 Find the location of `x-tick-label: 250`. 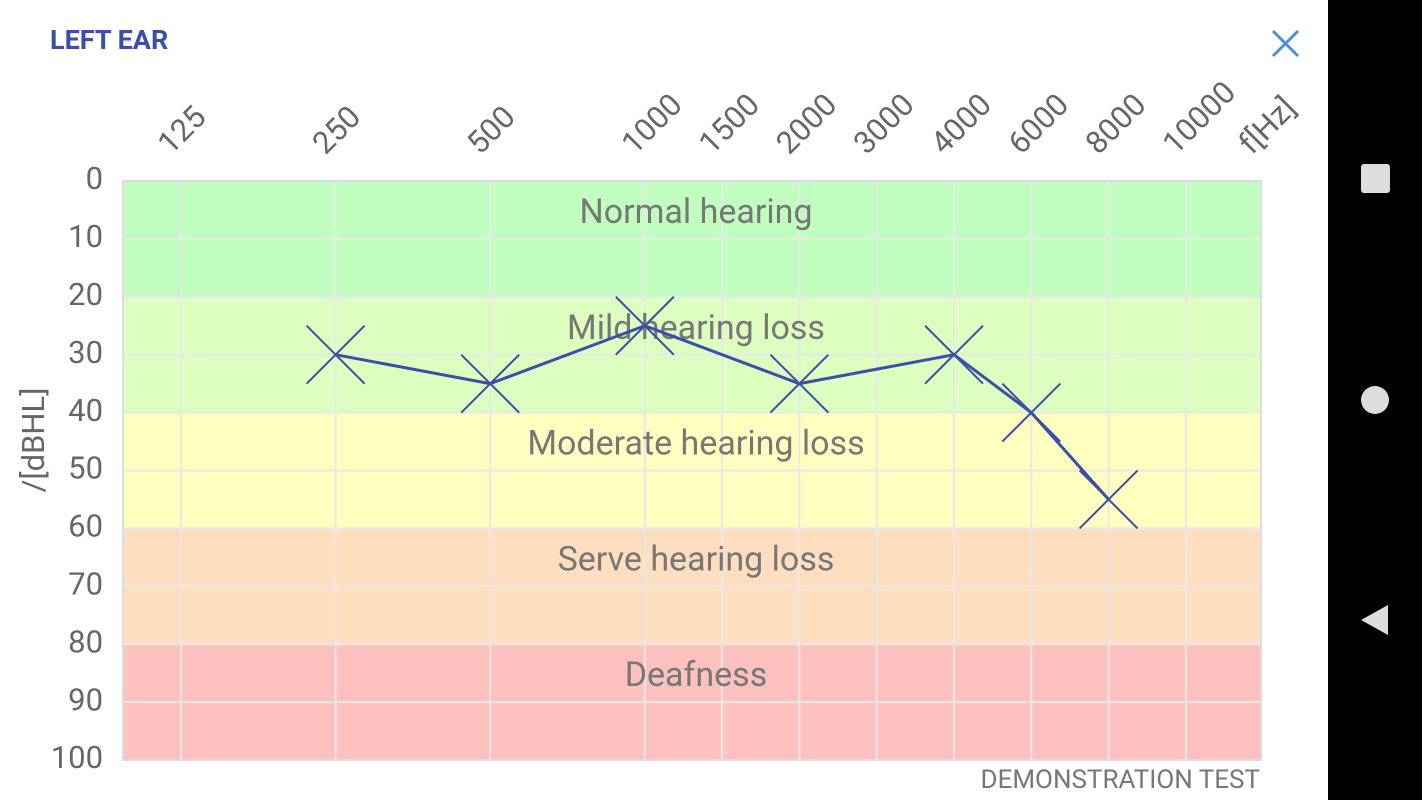

x-tick-label: 250 is located at coordinates (336, 129).